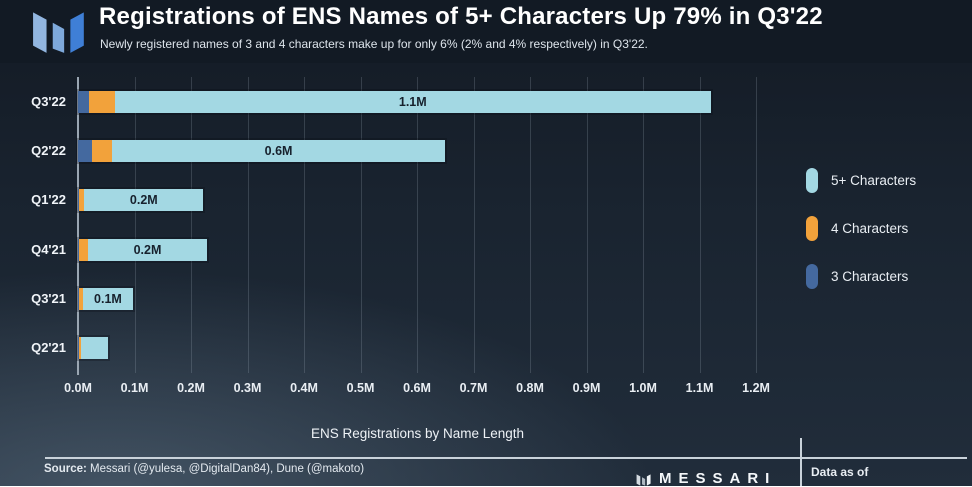 The height and width of the screenshot is (487, 972). I want to click on messari-wordmark: MESSARI, so click(706, 478).